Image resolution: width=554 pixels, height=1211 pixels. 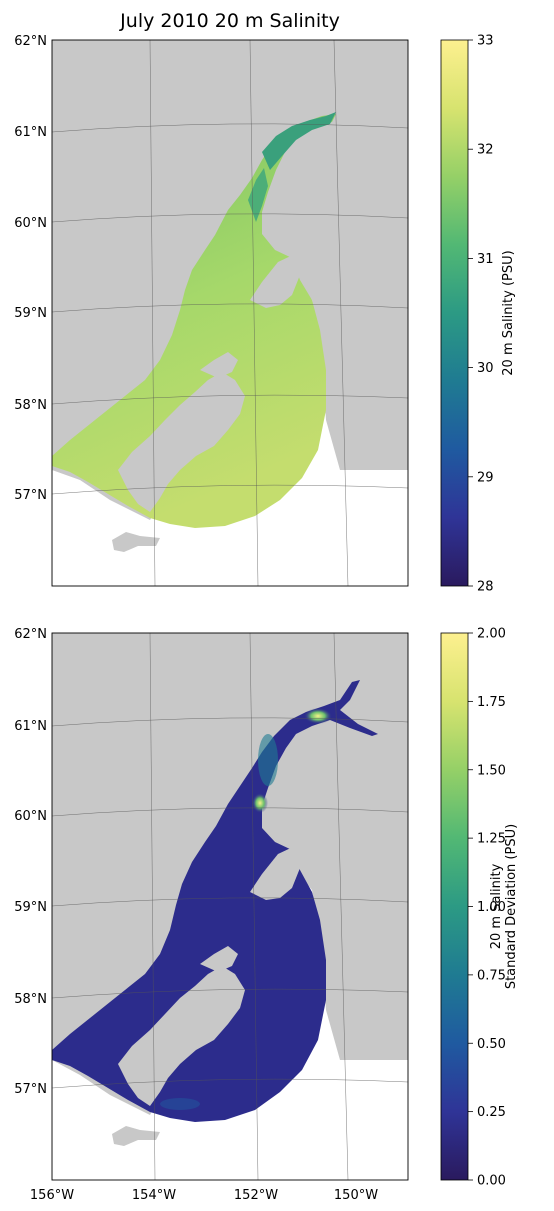 I want to click on colorbar-tick-label: 1.50, so click(x=491, y=770).